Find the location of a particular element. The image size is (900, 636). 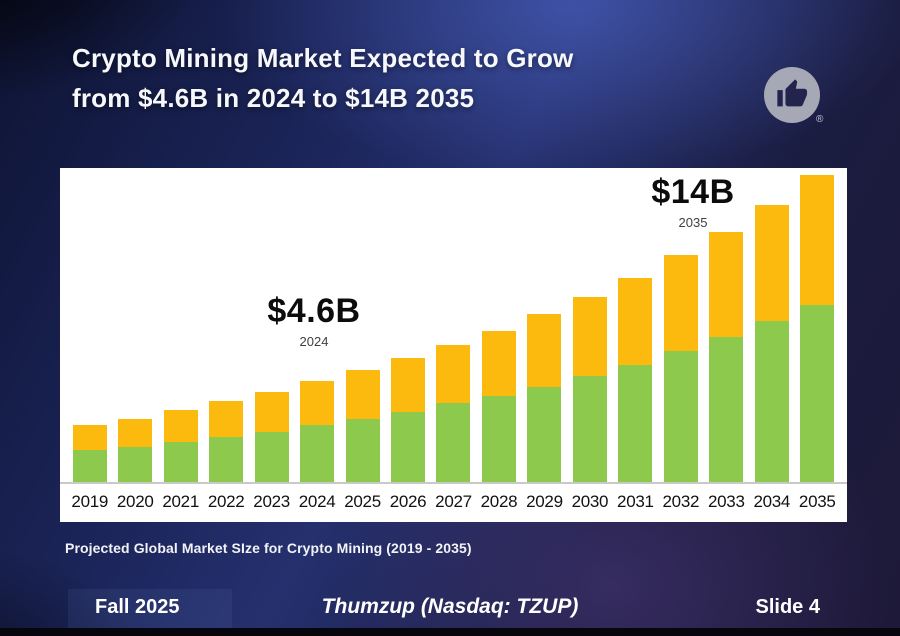

bar-top-segment-2020 is located at coordinates (135, 432).